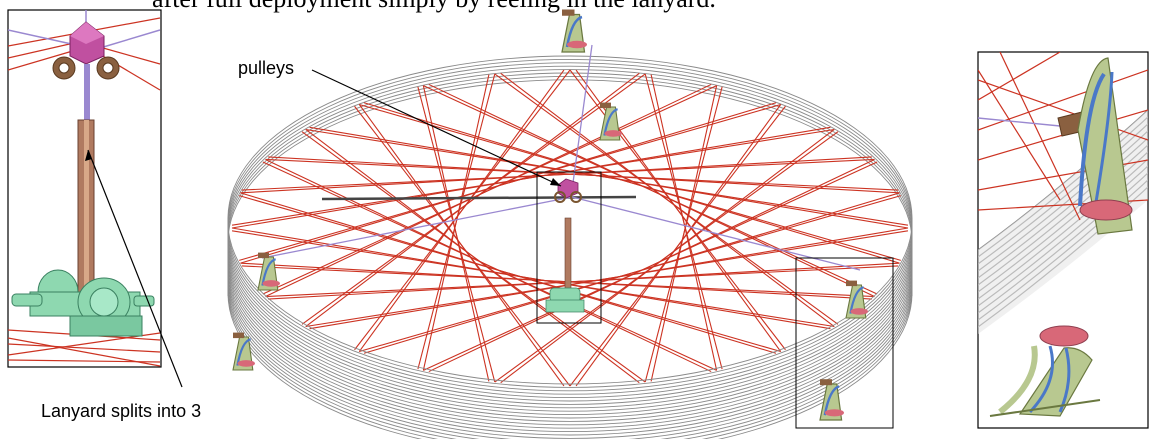  Describe the element at coordinates (844, 343) in the screenshot. I see `right-detail-box` at that location.